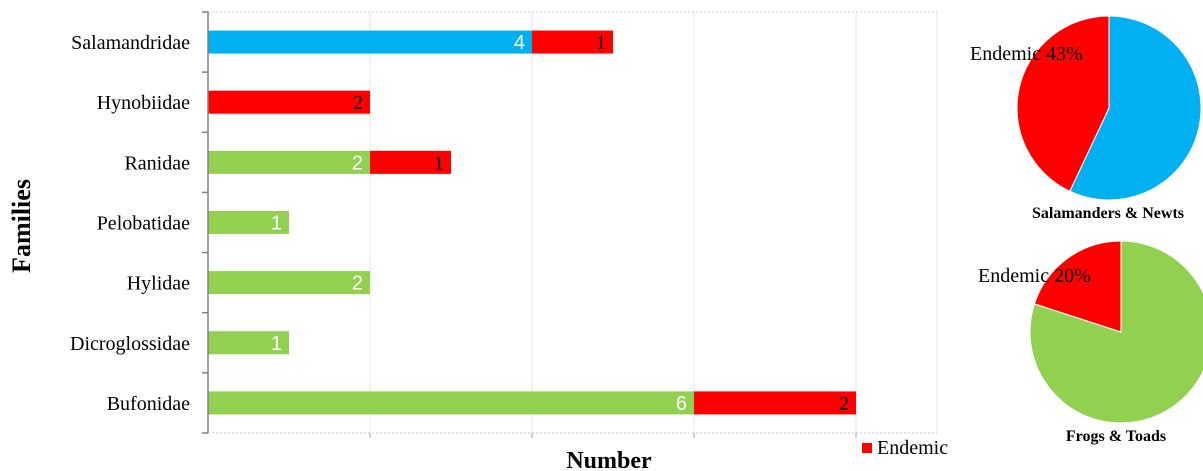  What do you see at coordinates (1026, 54) in the screenshot?
I see `pie-slice-label: Endemic 43%` at bounding box center [1026, 54].